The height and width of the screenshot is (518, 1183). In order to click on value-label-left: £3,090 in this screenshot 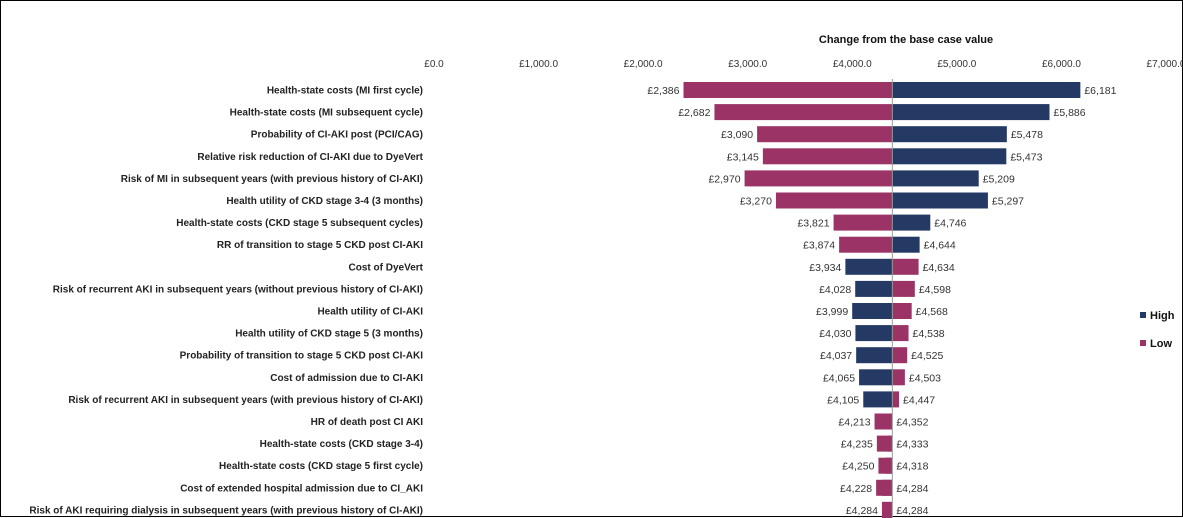, I will do `click(737, 135)`.